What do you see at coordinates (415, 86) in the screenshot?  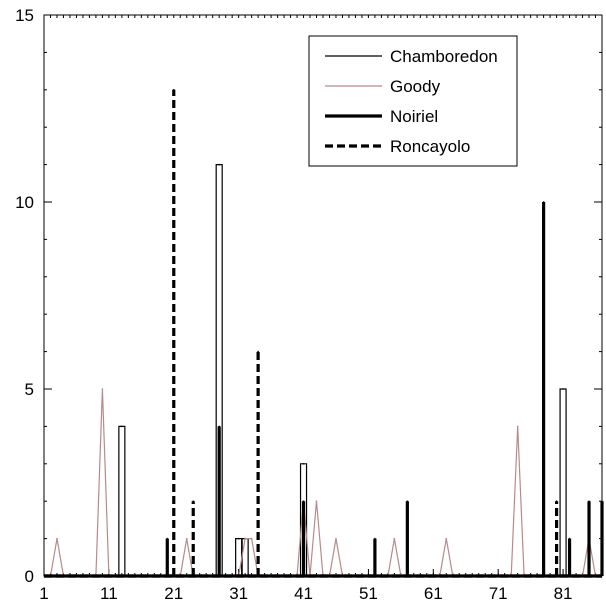 I see `legend-label: Goody` at bounding box center [415, 86].